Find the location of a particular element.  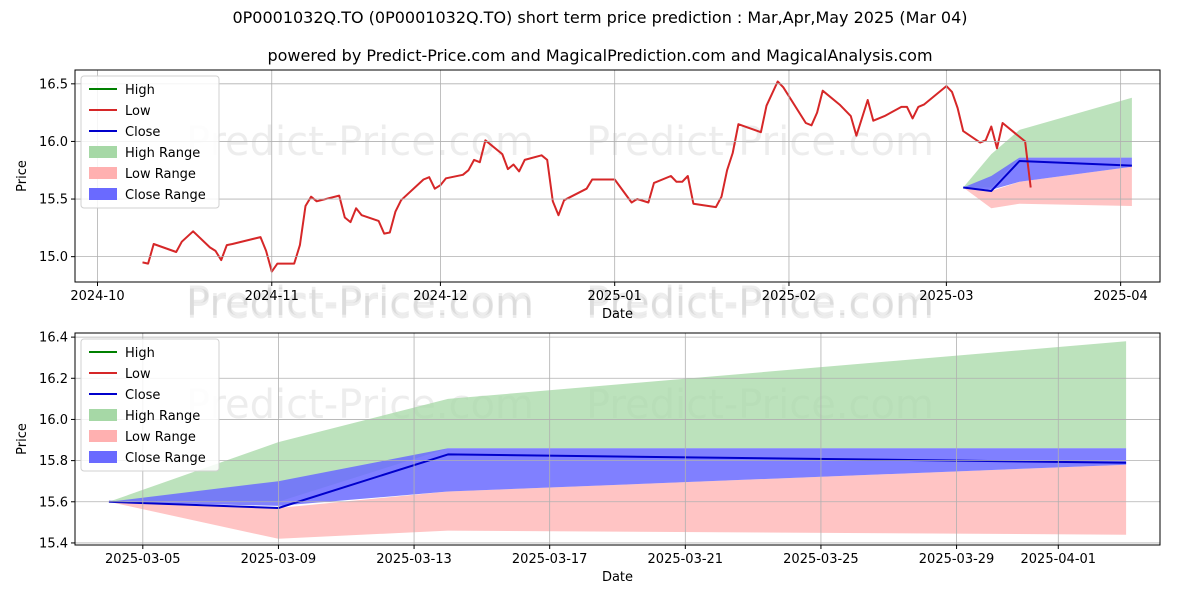

panel1-x-tick-label: 2024-10 is located at coordinates (97, 296).